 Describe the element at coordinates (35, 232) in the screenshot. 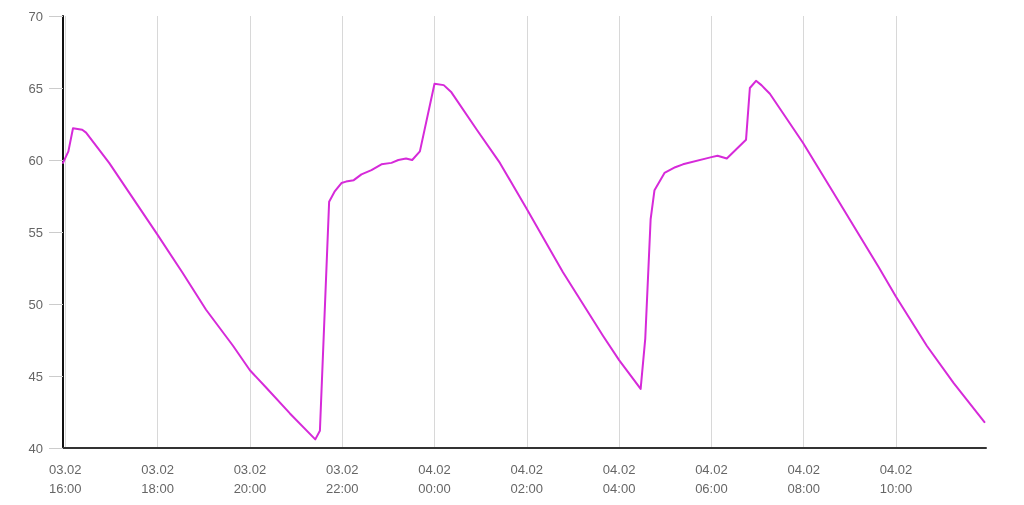

I see `y-tick-label: 55` at that location.